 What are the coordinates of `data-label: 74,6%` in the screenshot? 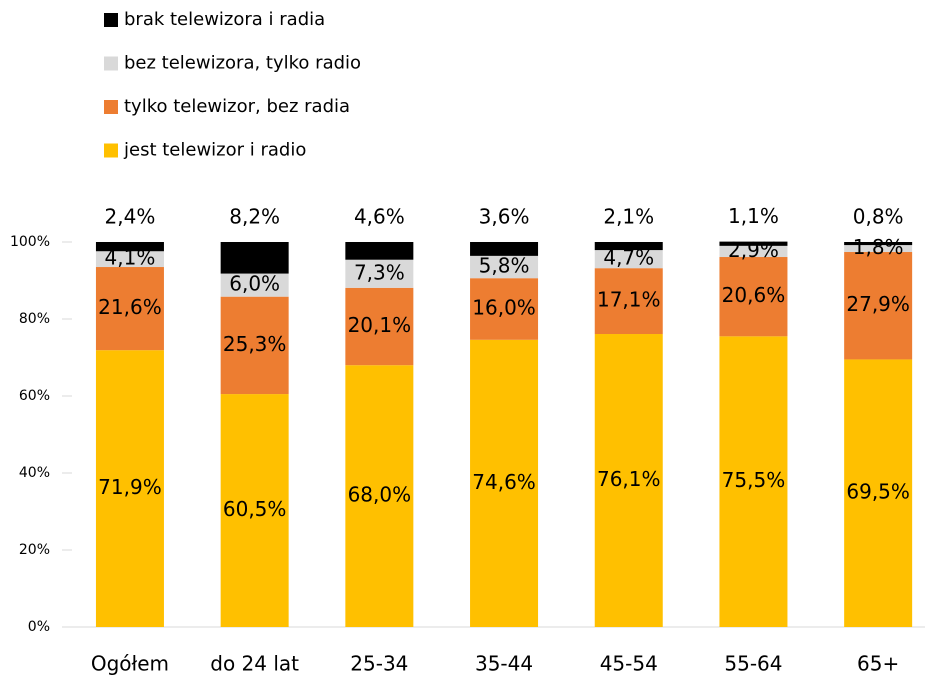 It's located at (504, 482).